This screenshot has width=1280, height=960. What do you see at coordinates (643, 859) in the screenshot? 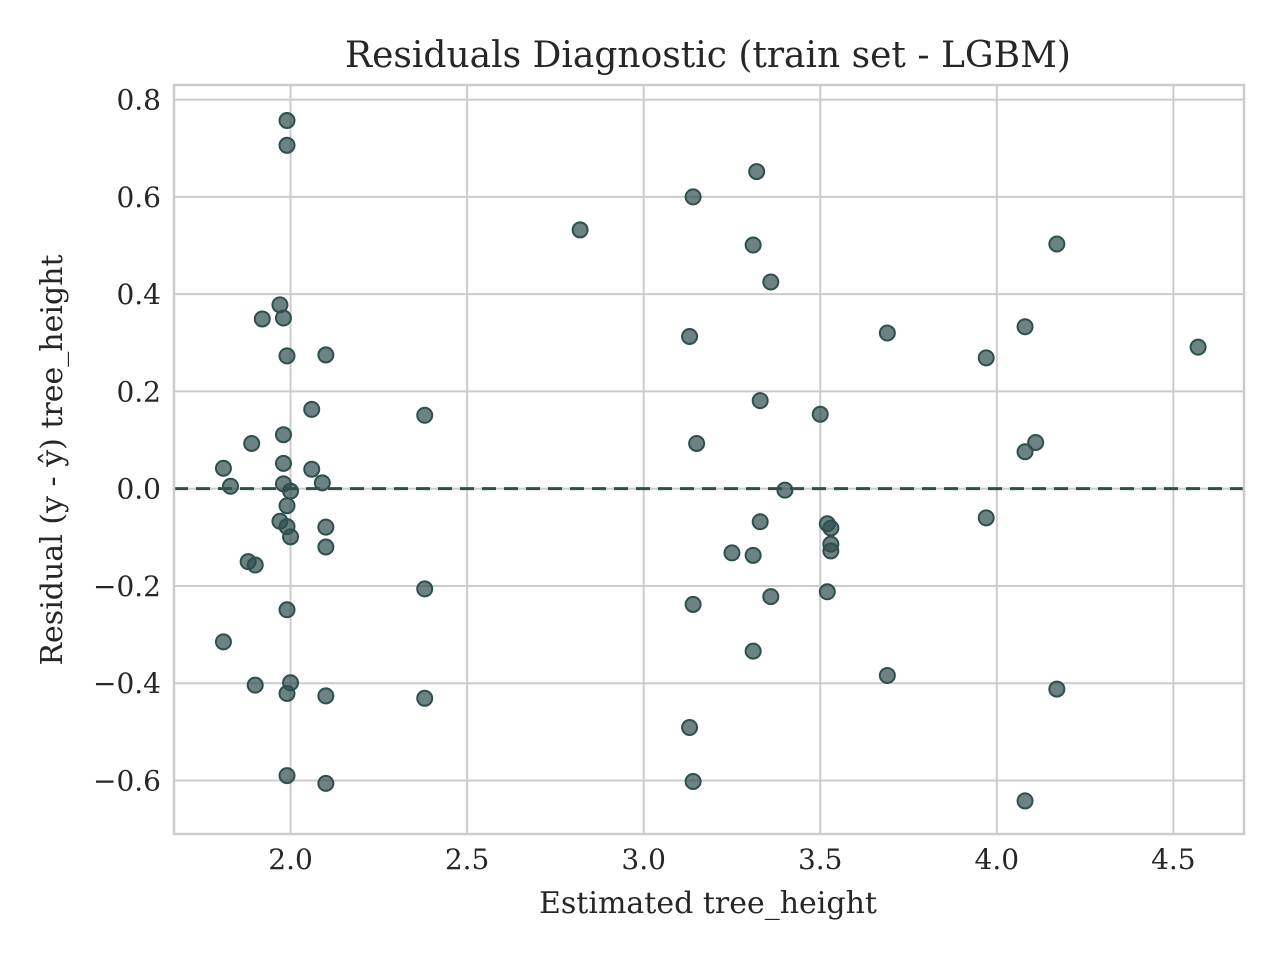
I see `x-tick-label: 3.0` at bounding box center [643, 859].